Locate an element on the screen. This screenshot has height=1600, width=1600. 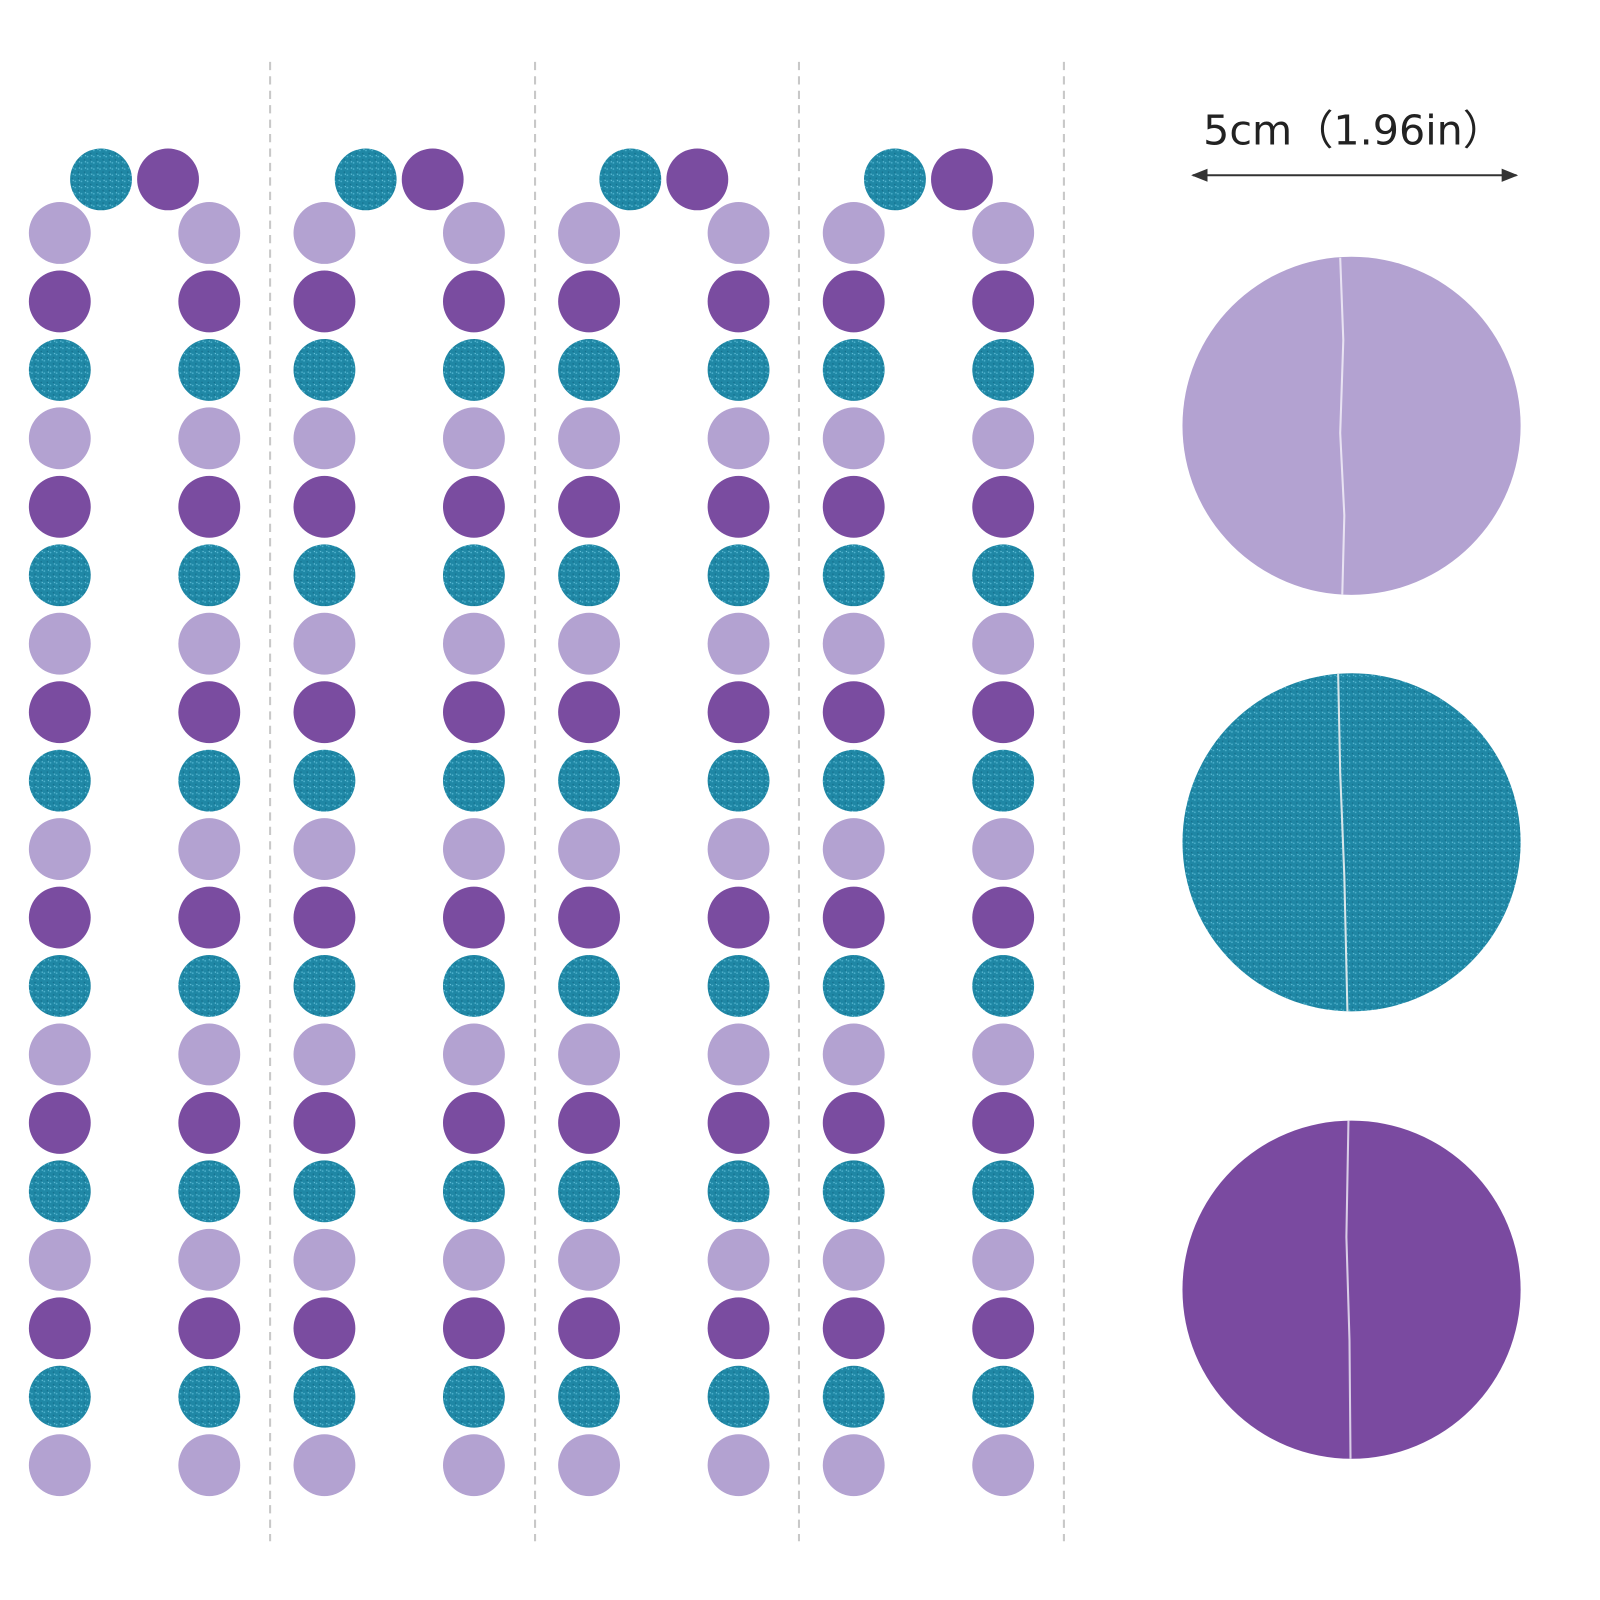
scale-label: 5cm（1.96in） is located at coordinates (1353, 130).